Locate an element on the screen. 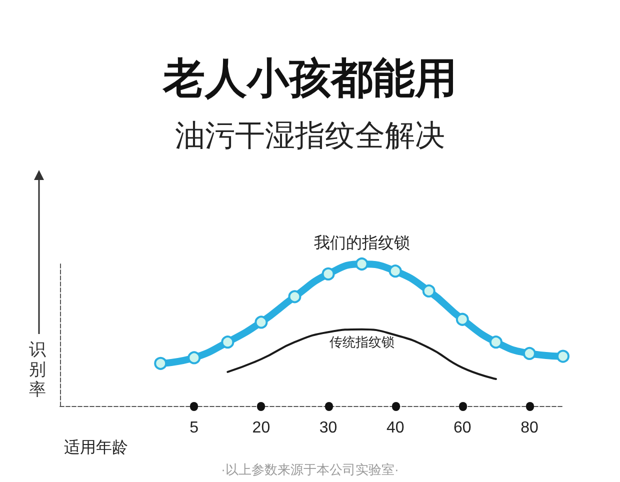  series-label: 我们的指纹锁 is located at coordinates (362, 243).